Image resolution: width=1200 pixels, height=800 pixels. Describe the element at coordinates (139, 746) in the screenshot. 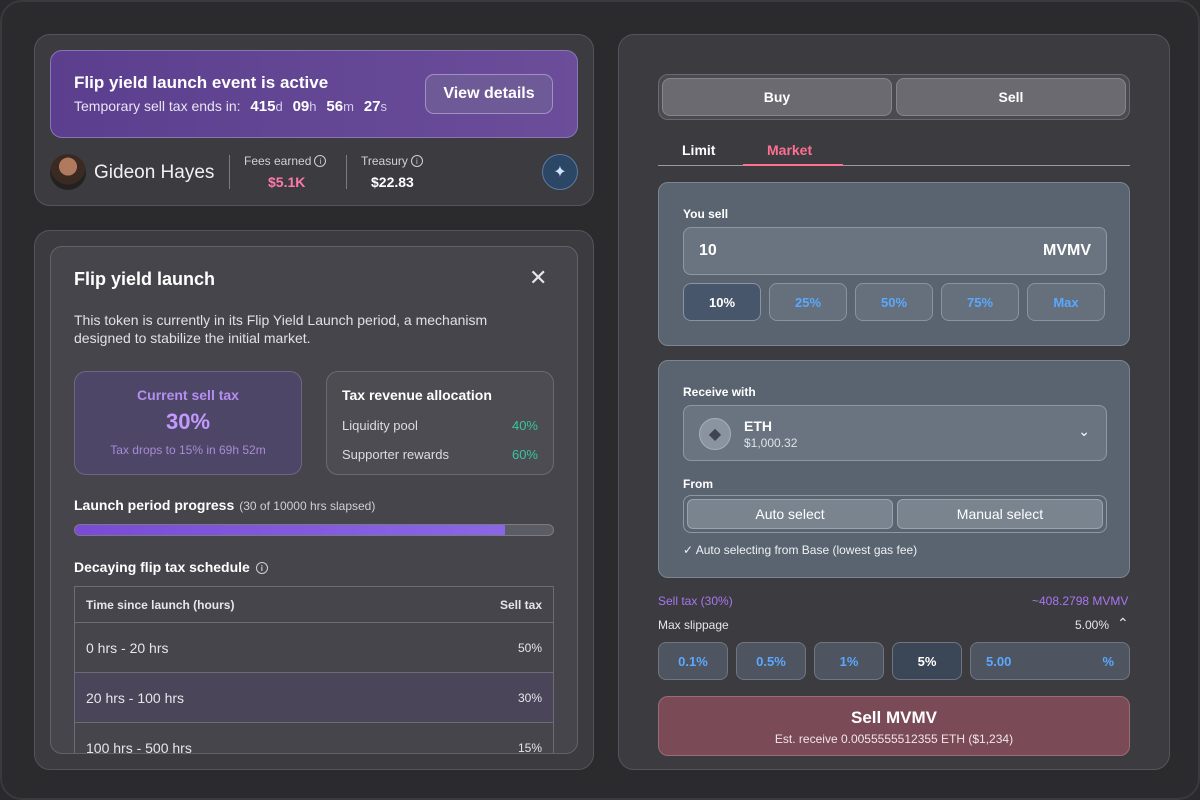

I see `range-cell: 100 hrs - 500 hrs` at that location.